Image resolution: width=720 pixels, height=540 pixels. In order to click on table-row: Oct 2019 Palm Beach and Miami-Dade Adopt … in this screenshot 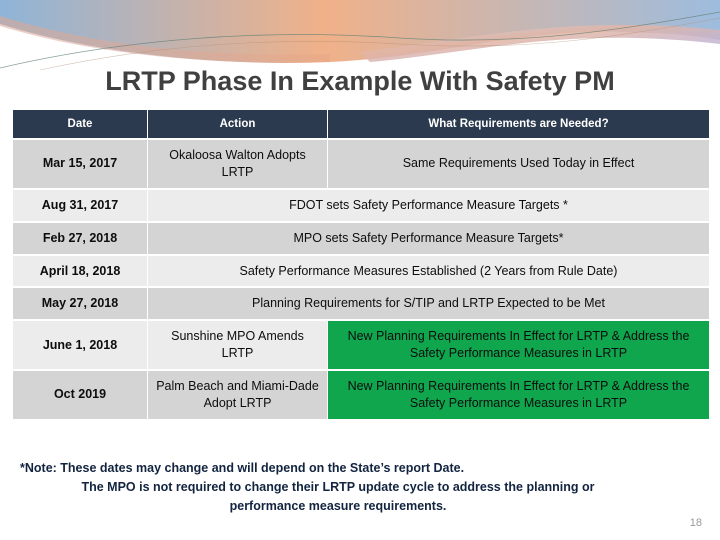, I will do `click(361, 395)`.